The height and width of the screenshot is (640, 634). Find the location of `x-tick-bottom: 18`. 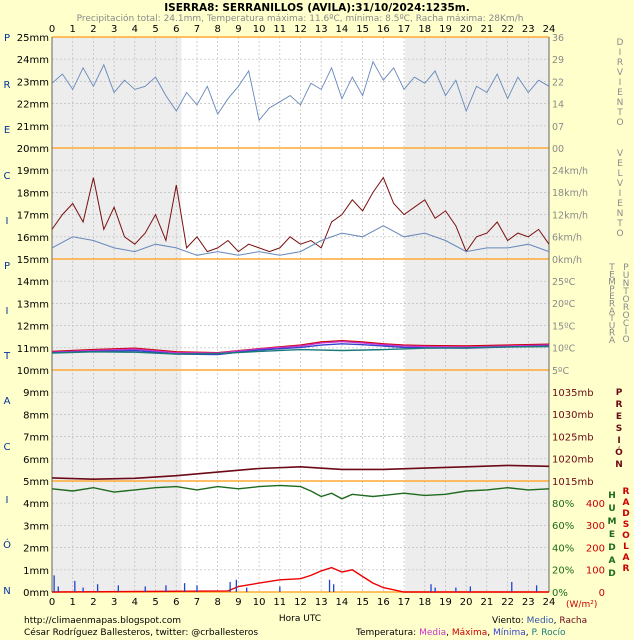

x-tick-bottom: 18 is located at coordinates (424, 602).